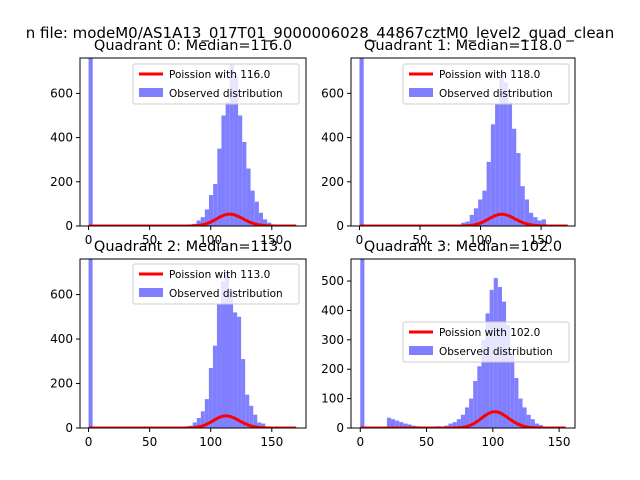 The width and height of the screenshot is (640, 480). I want to click on histogram-bars, so click(452, 142).